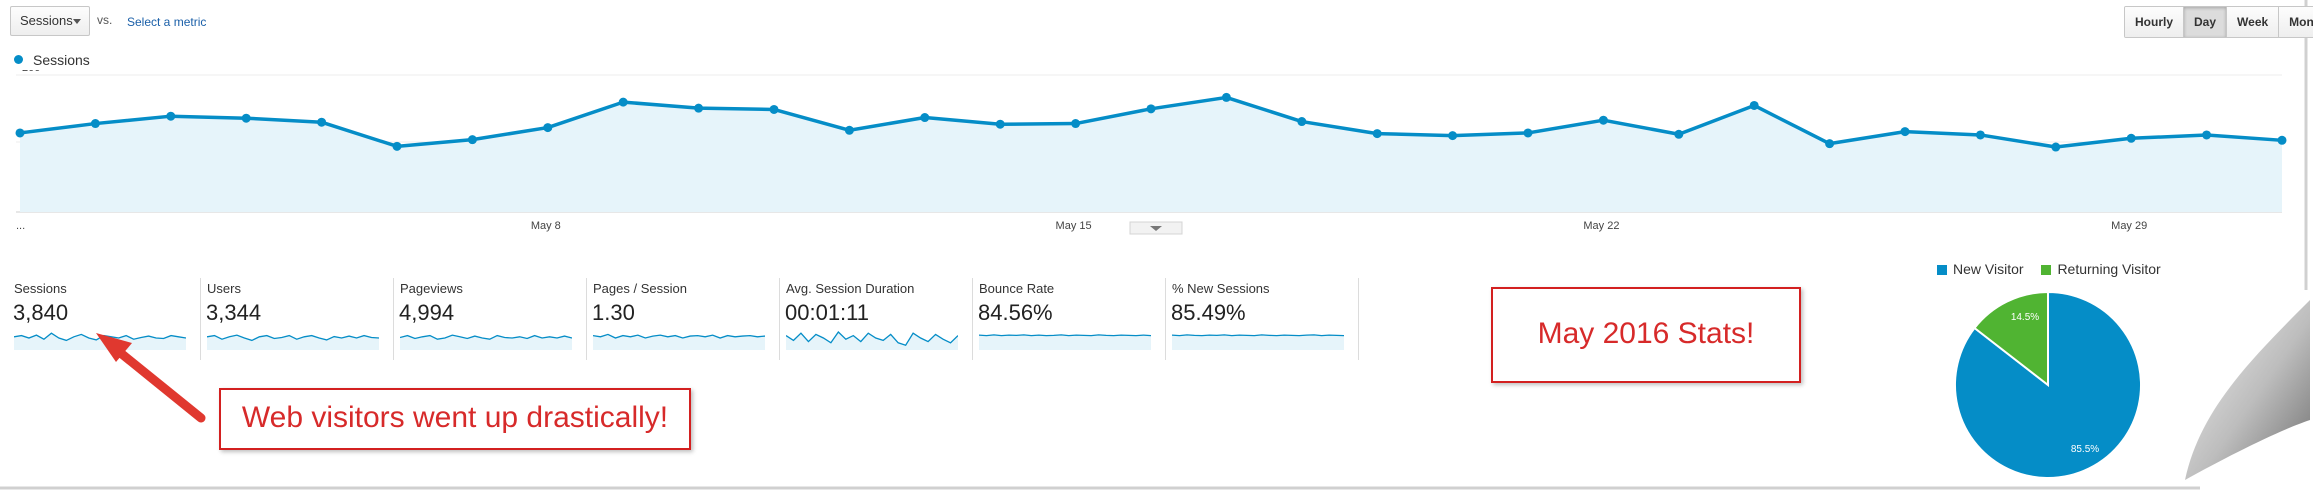 The width and height of the screenshot is (2313, 496). What do you see at coordinates (1942, 270) in the screenshot?
I see `new-visitor-swatch` at bounding box center [1942, 270].